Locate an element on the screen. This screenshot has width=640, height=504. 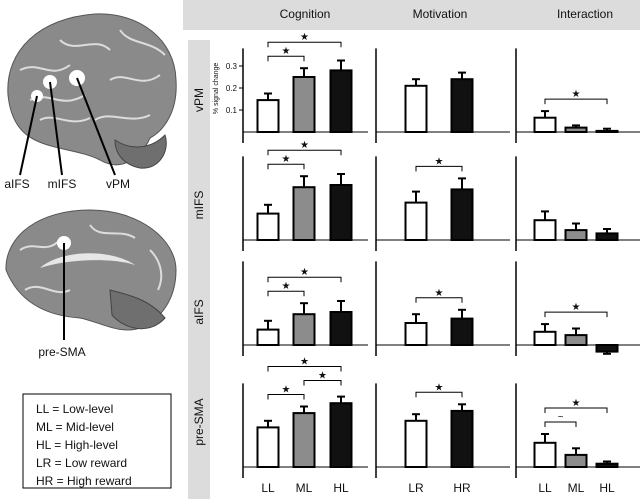
brain-label: vPM is located at coordinates (118, 184).